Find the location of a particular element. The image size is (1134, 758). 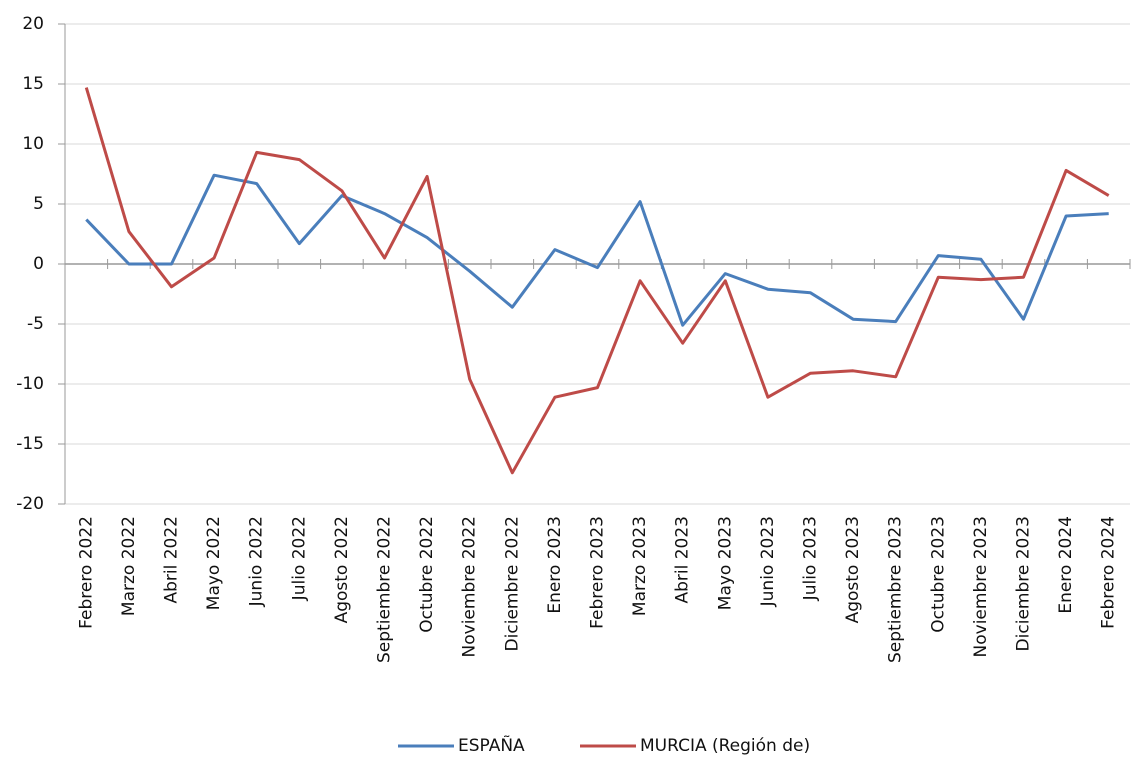

x-tick-label: Noviembre 2023 is located at coordinates (981, 586).